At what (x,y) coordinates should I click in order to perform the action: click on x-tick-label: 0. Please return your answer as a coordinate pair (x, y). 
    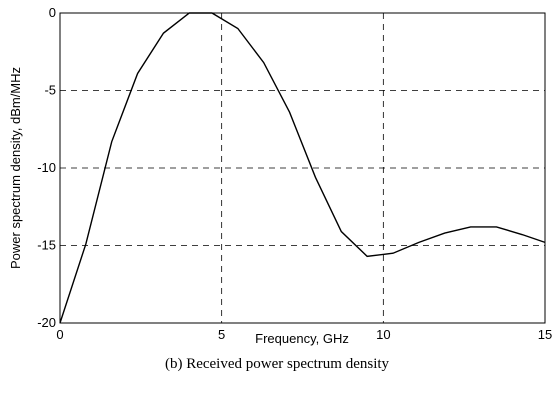
    Looking at the image, I should click on (59, 334).